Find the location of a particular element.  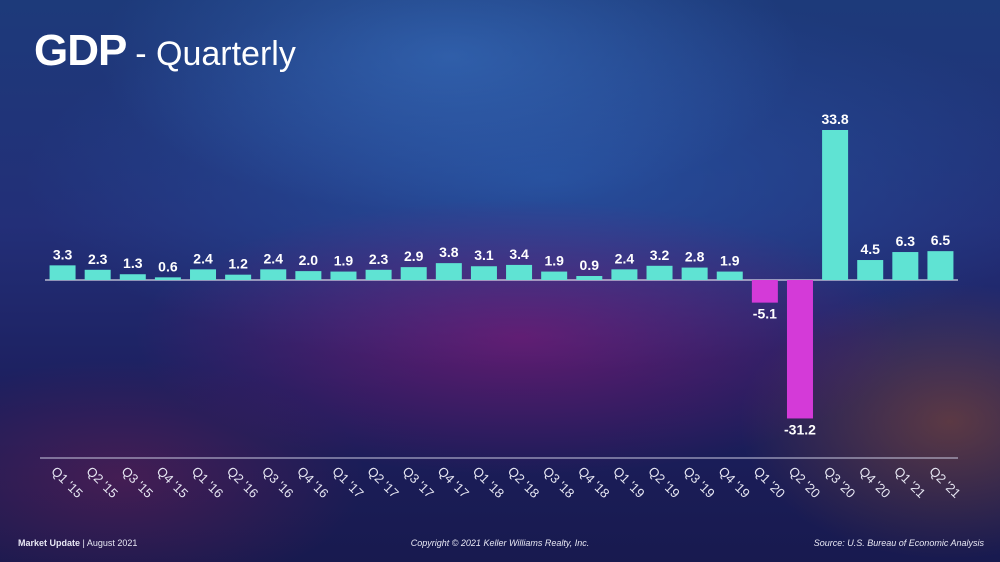

data-label-3: 0.6 is located at coordinates (168, 266).